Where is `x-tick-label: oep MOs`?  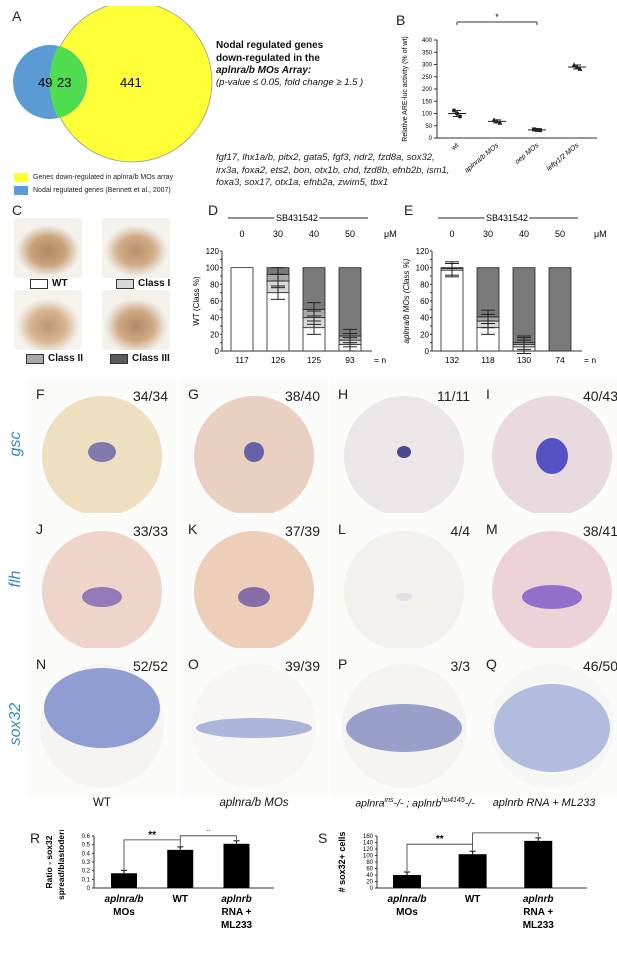
x-tick-label: oep MOs is located at coordinates (527, 154).